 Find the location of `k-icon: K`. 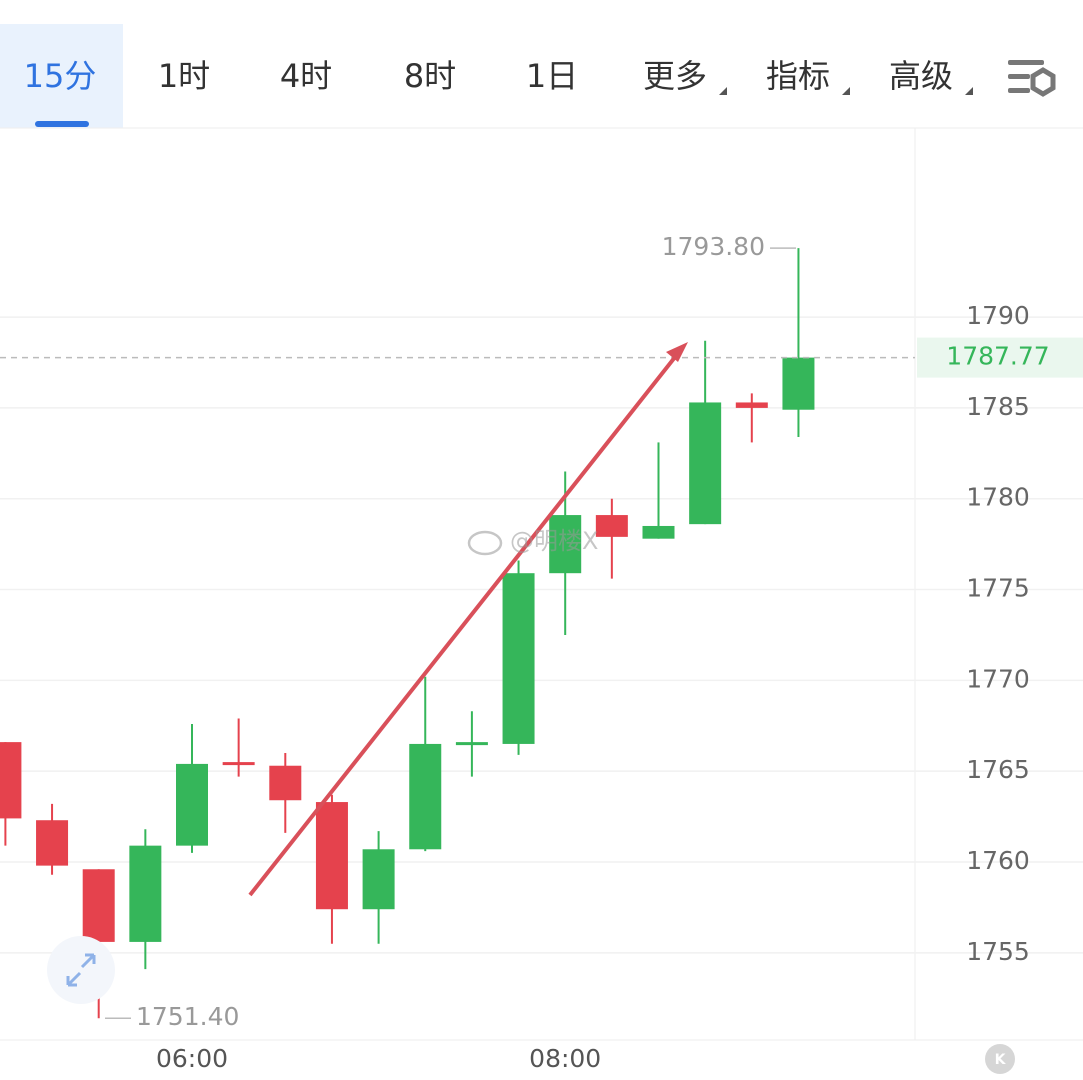

k-icon: K is located at coordinates (1001, 1060).